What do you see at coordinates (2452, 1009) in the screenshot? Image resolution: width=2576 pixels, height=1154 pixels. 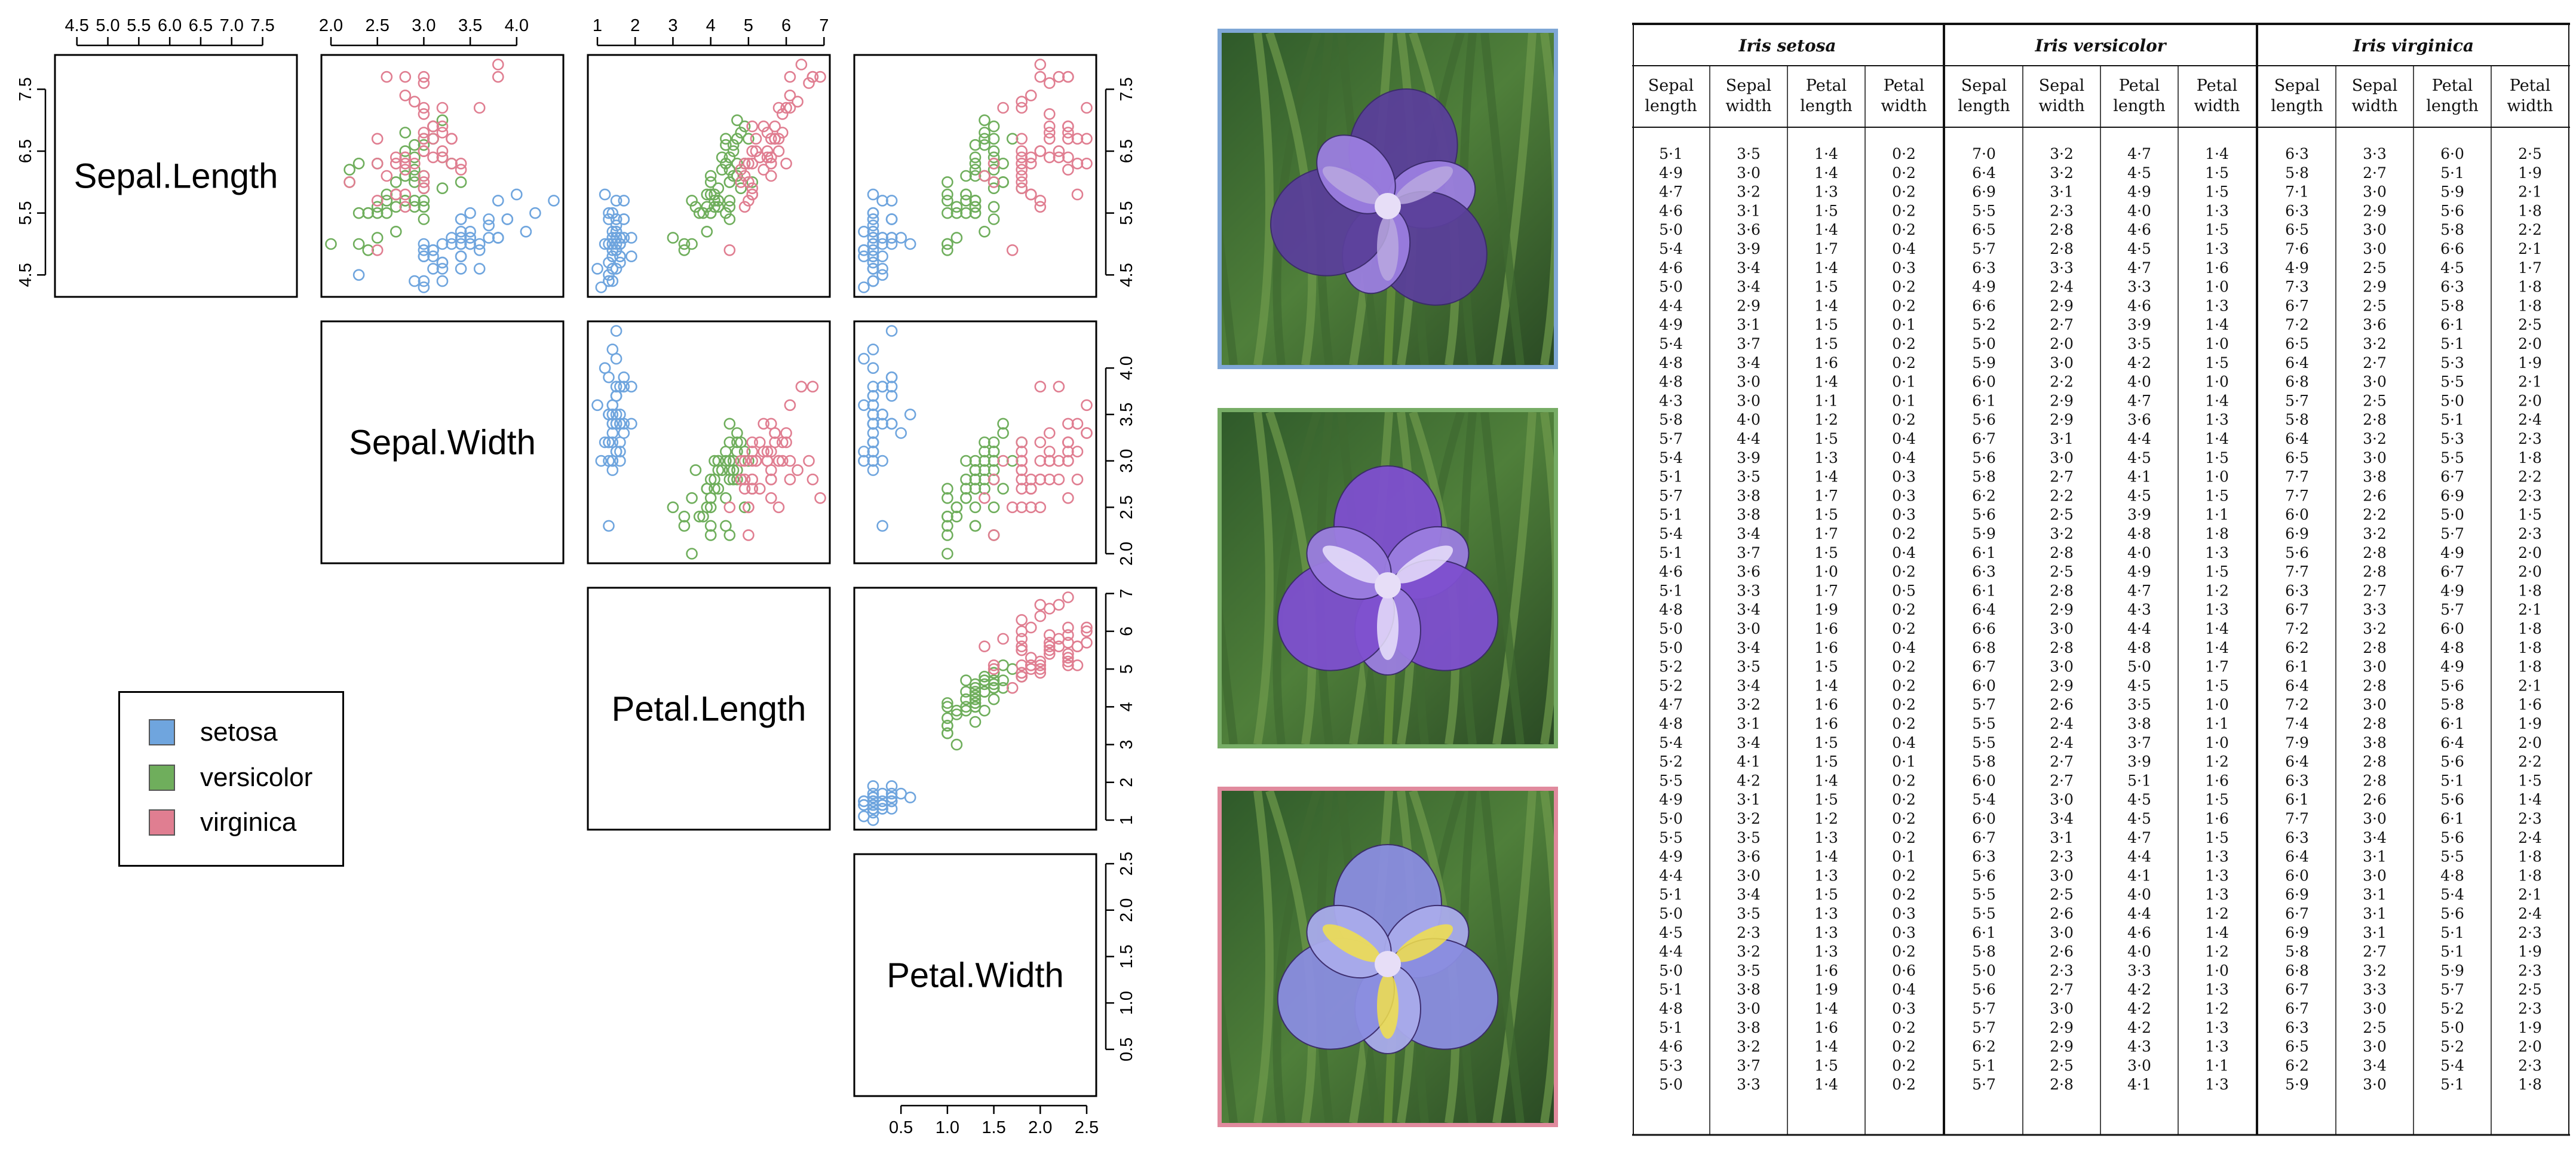 I see `table-cell: 5·2` at bounding box center [2452, 1009].